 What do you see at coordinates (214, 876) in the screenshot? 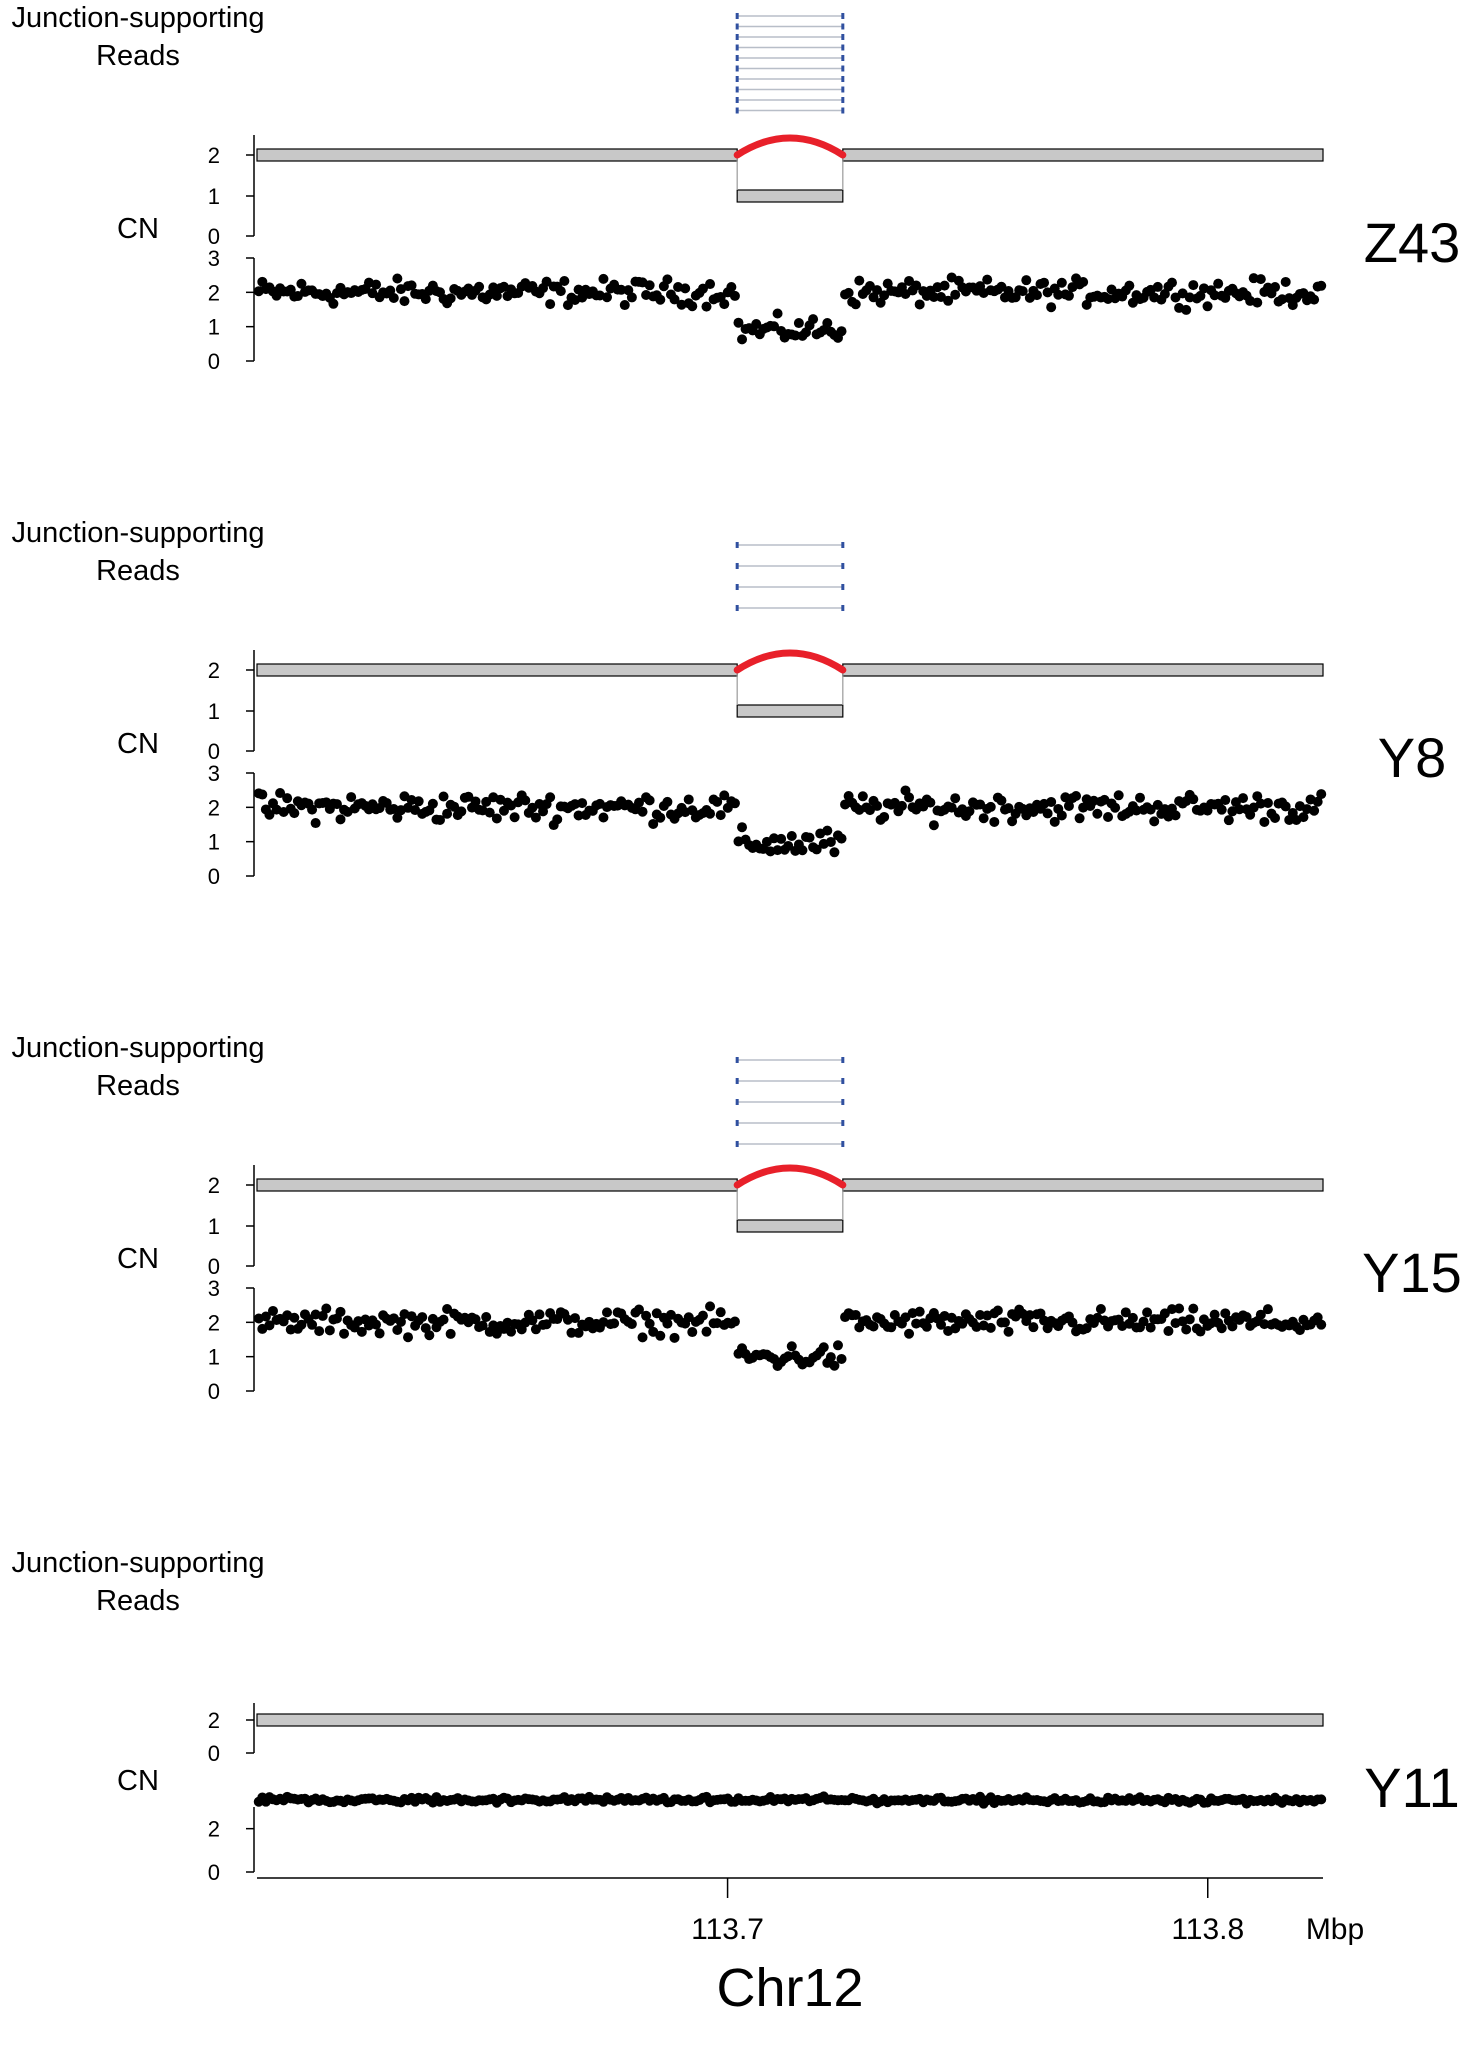
I see `points-y-tick-label: 0` at bounding box center [214, 876].